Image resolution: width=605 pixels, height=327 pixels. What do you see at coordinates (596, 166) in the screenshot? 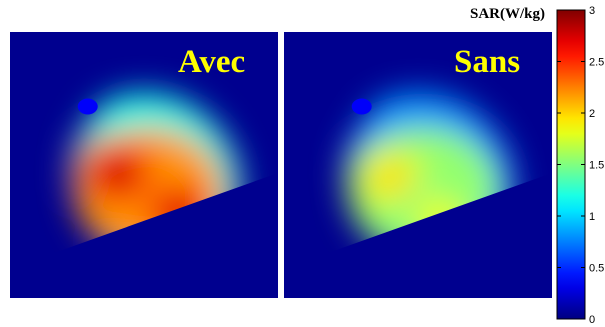
I see `colorbar-tick-label: 1.5` at bounding box center [596, 166].